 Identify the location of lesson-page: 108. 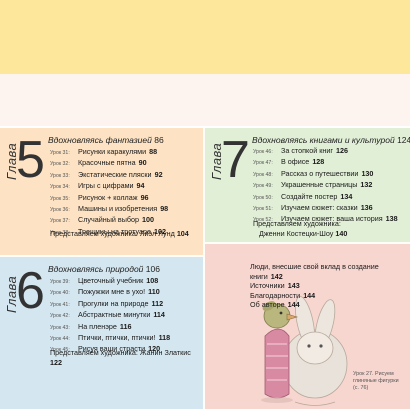
(152, 280).